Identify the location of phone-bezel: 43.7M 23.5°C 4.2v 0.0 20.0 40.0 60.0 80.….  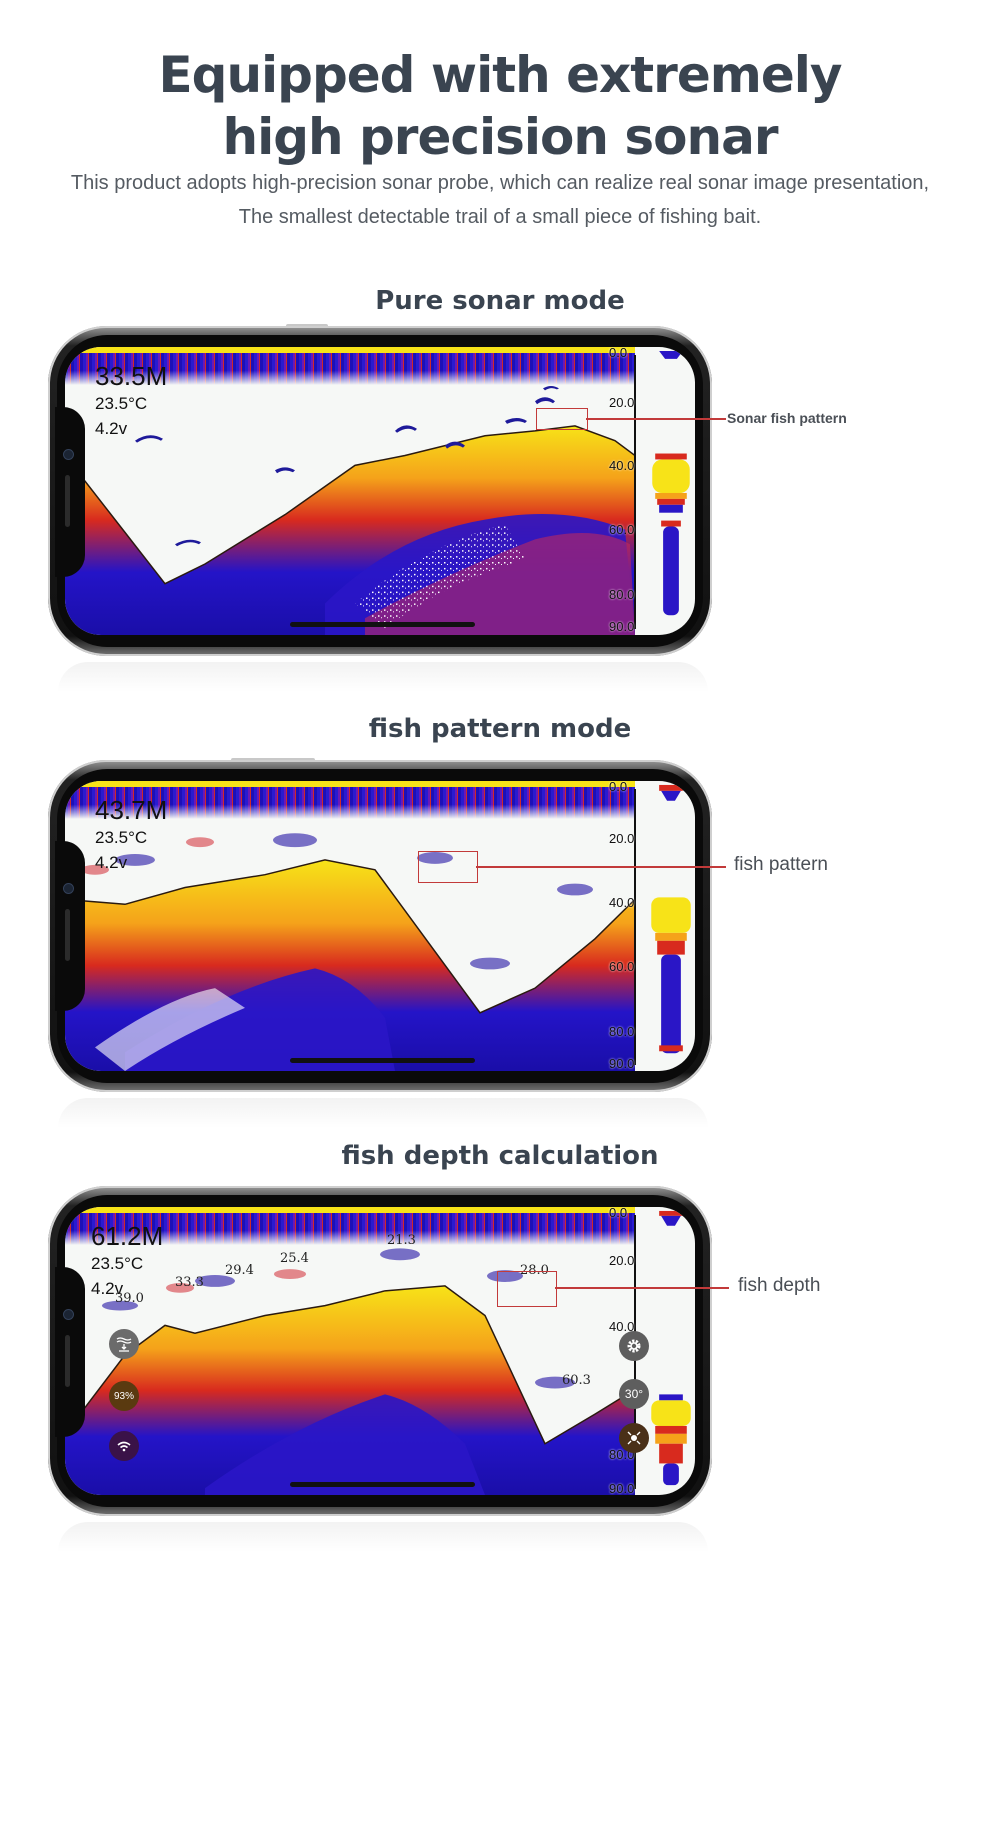
(379, 926).